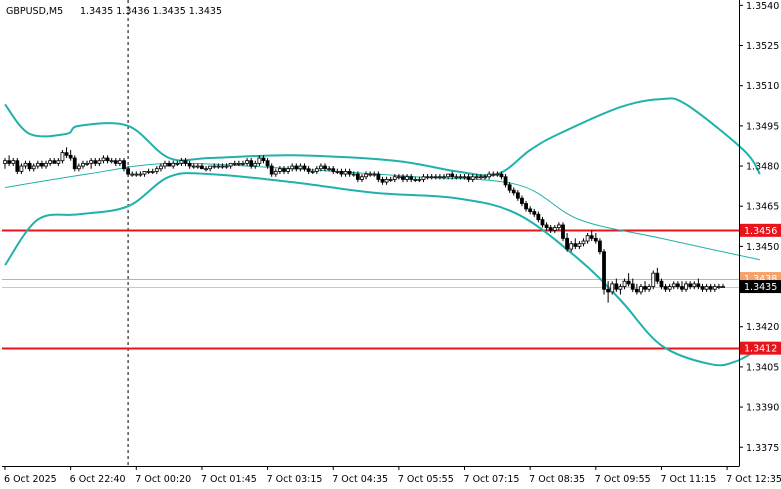 Image resolution: width=781 pixels, height=489 pixels. Describe the element at coordinates (30, 479) in the screenshot. I see `x-tick-label: 6 Oct 2025` at that location.